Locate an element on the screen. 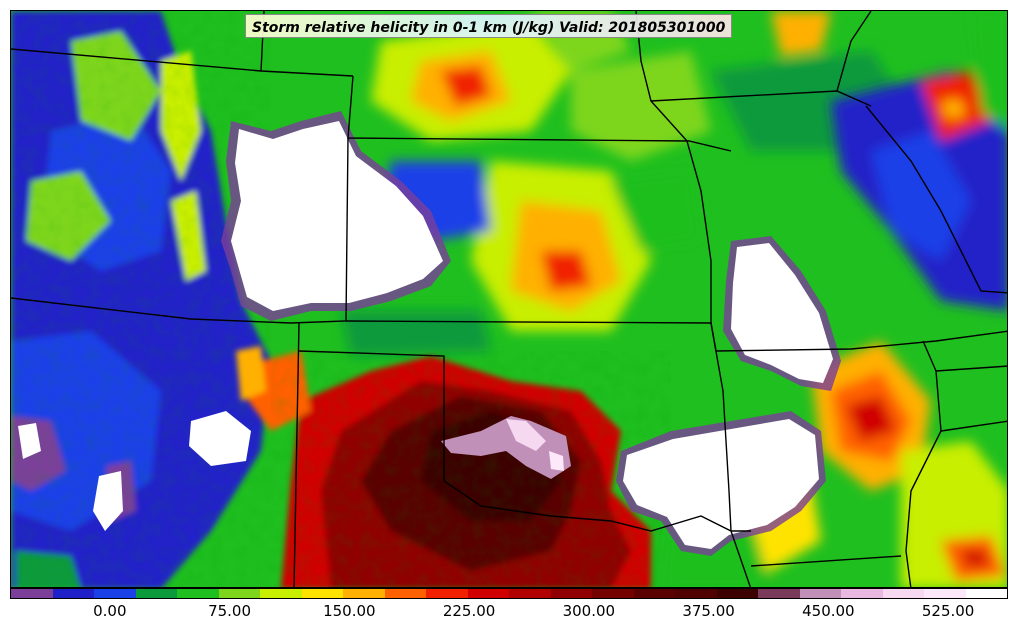 Image resolution: width=1018 pixels, height=633 pixels. moderate-band-central is located at coordinates (521, 258).